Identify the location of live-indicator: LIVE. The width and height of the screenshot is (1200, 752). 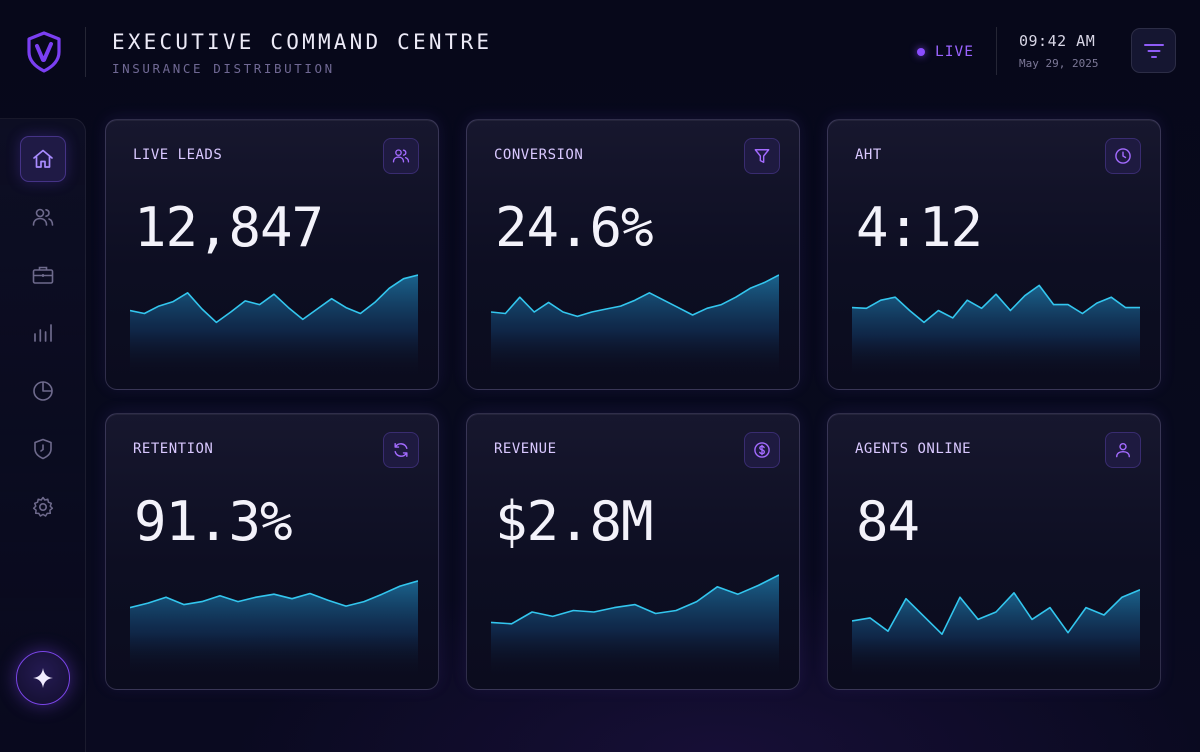
(945, 52).